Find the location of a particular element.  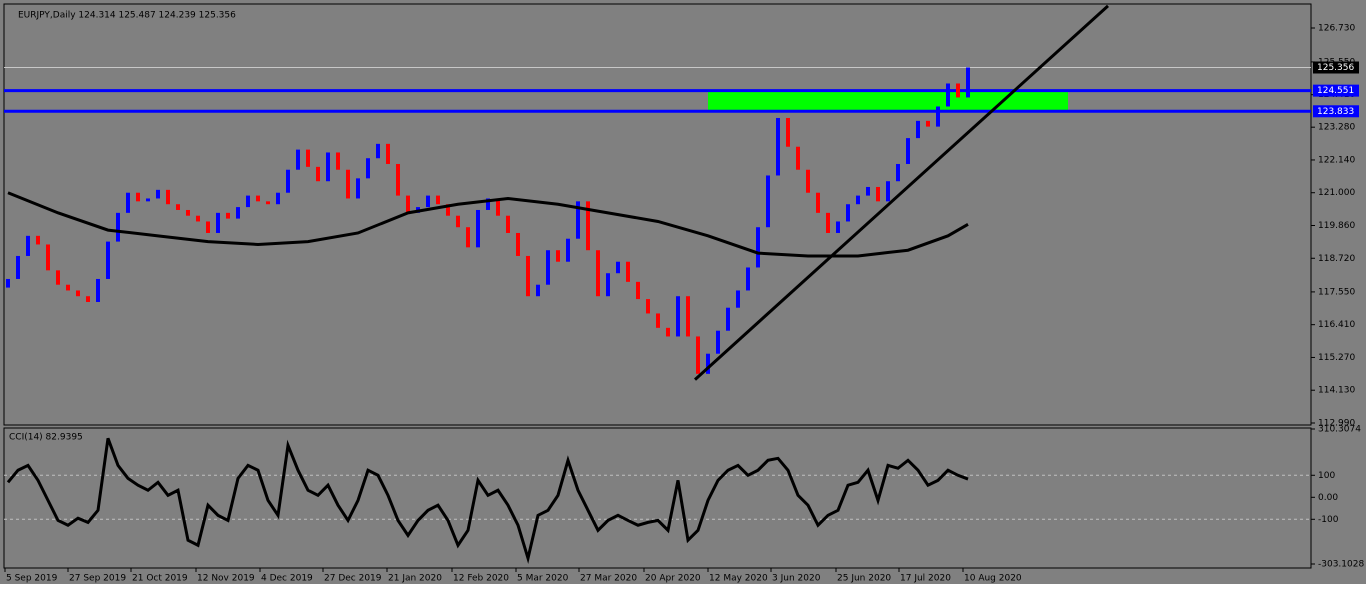

y-tick-label: -100 is located at coordinates (1328, 520).